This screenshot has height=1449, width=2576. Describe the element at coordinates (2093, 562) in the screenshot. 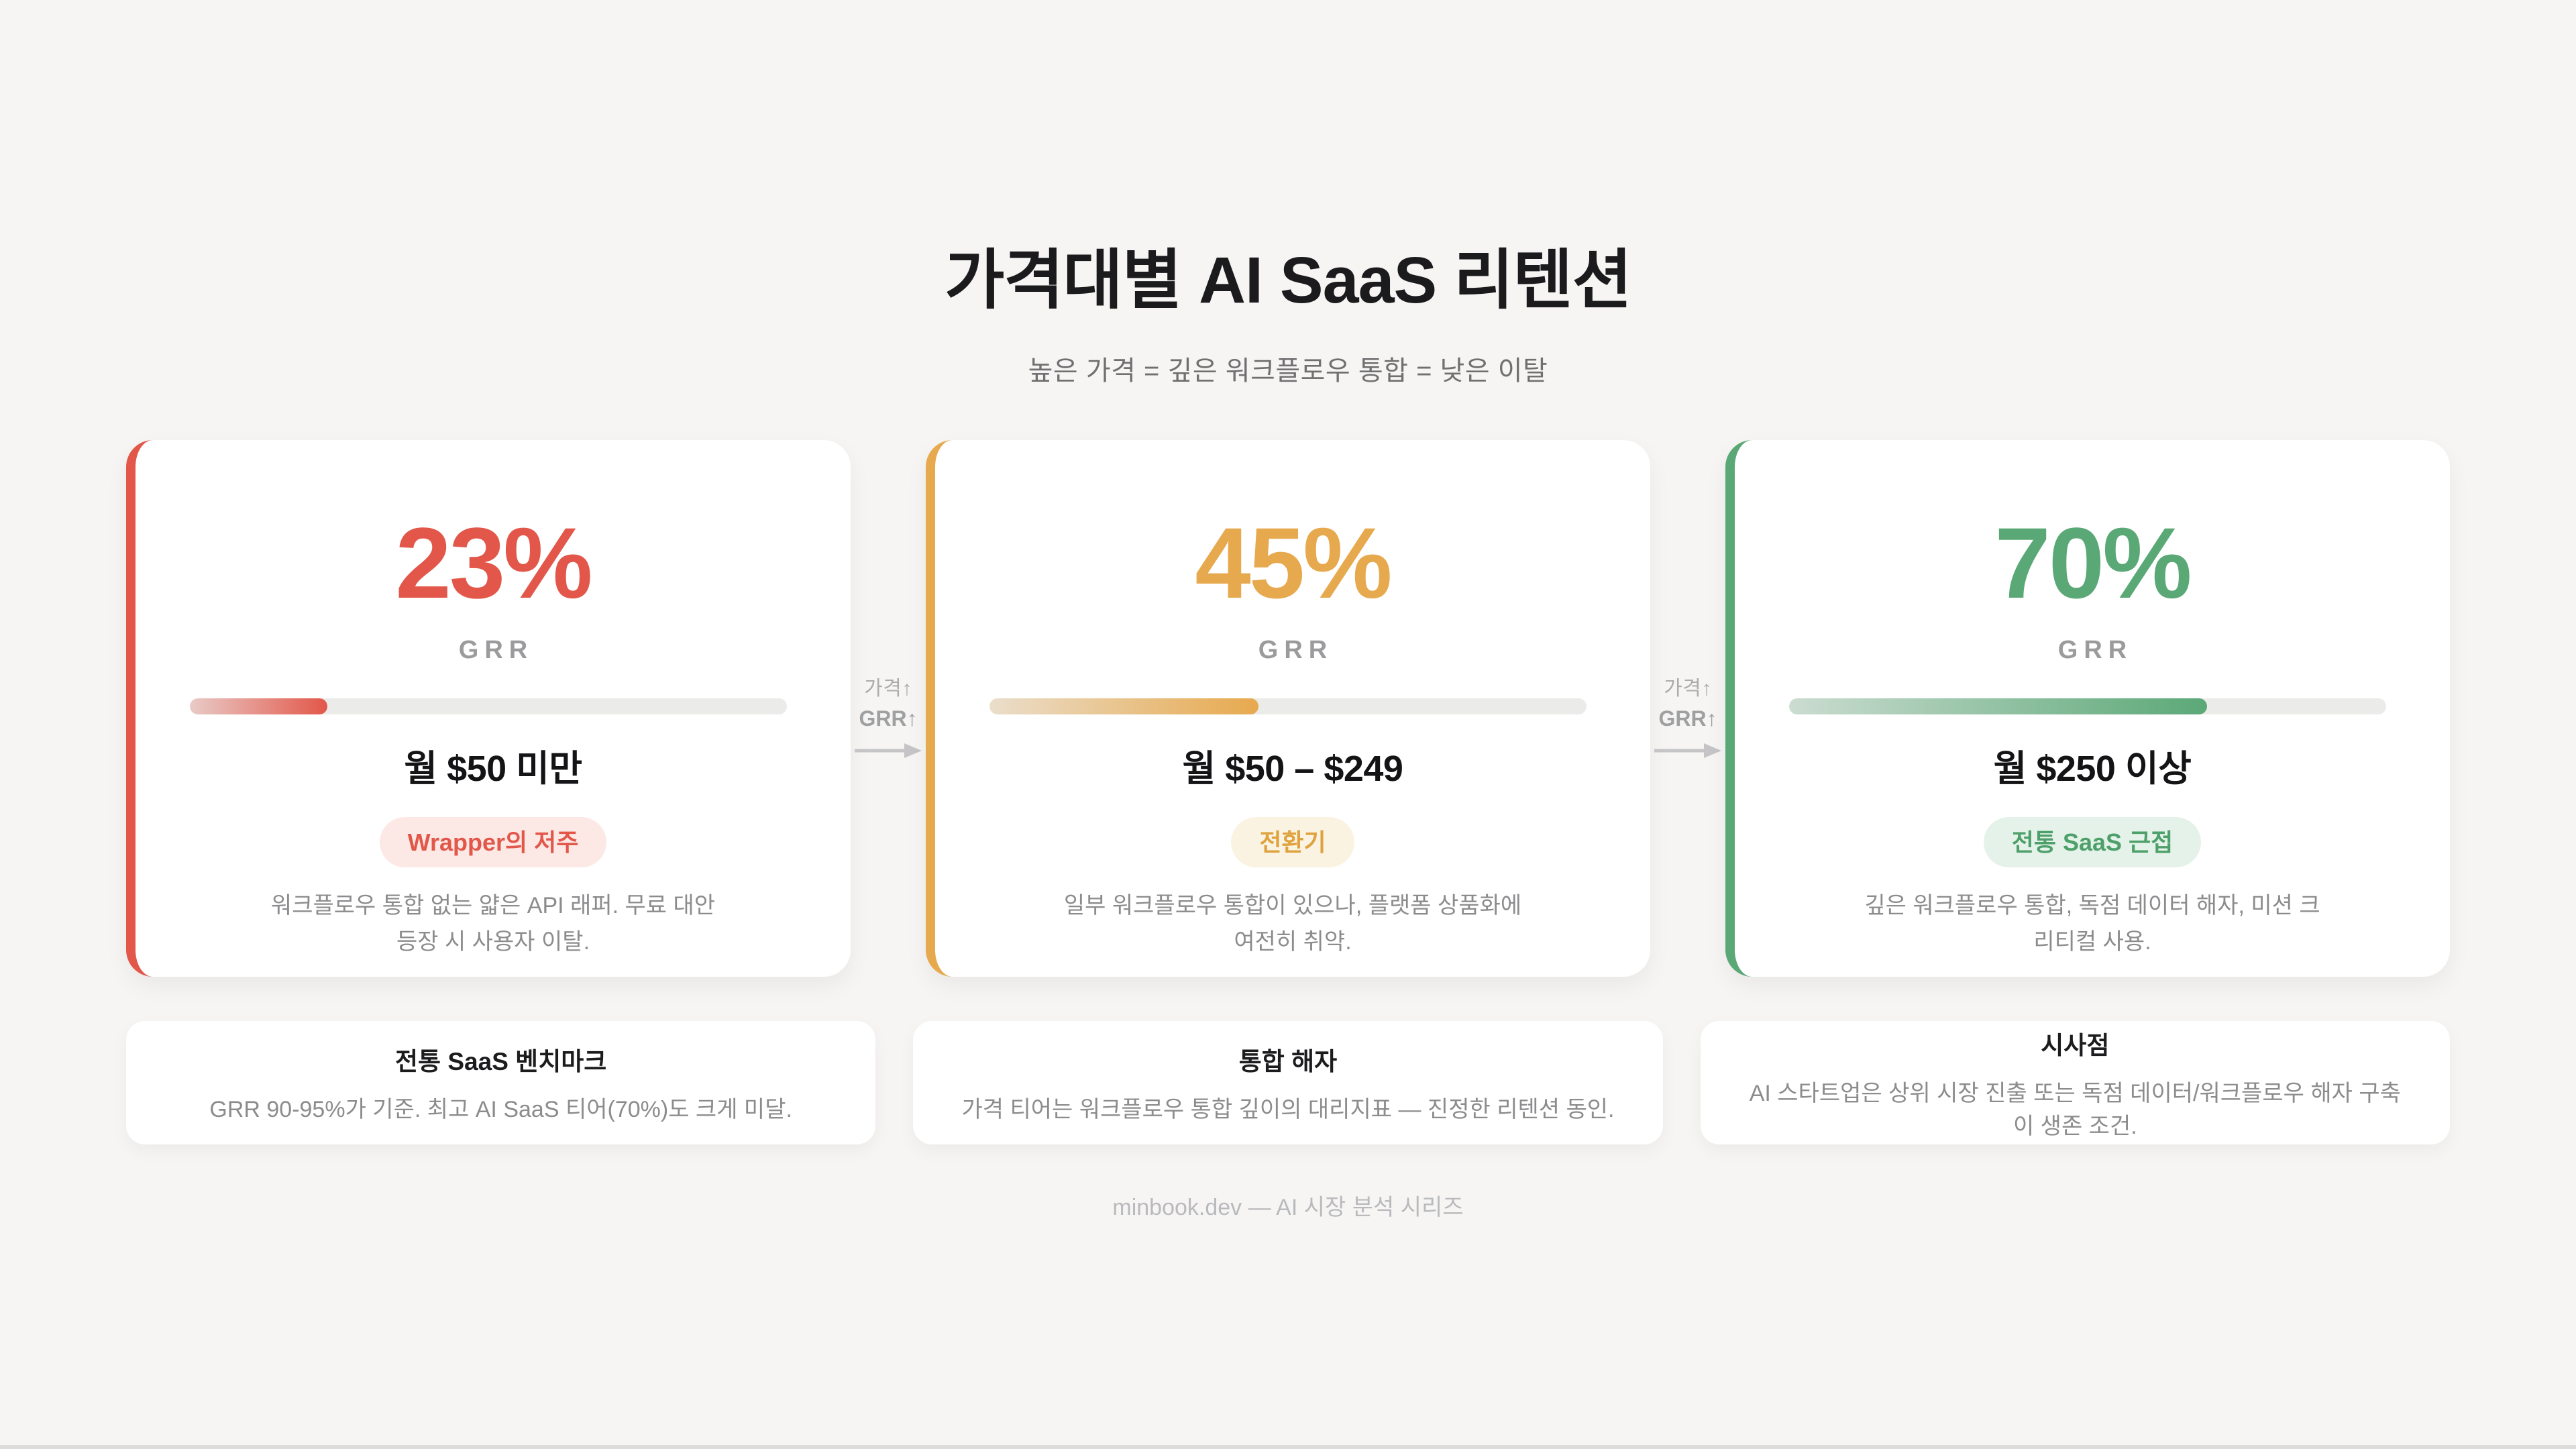

I see `grr-value: 70%` at that location.